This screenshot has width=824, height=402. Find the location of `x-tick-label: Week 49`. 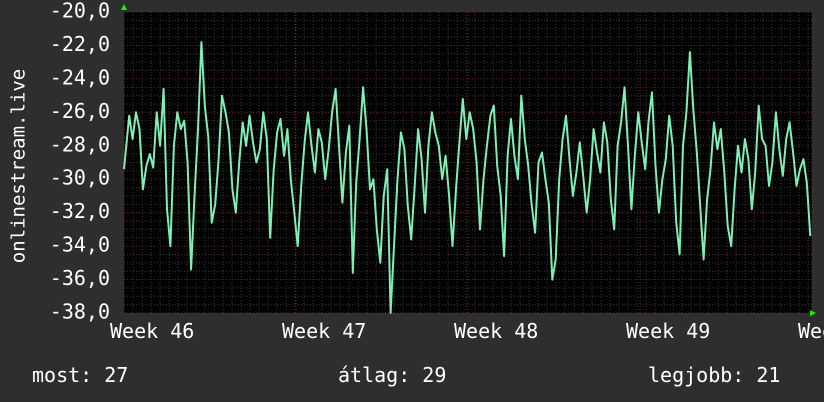

x-tick-label: Week 49 is located at coordinates (668, 331).